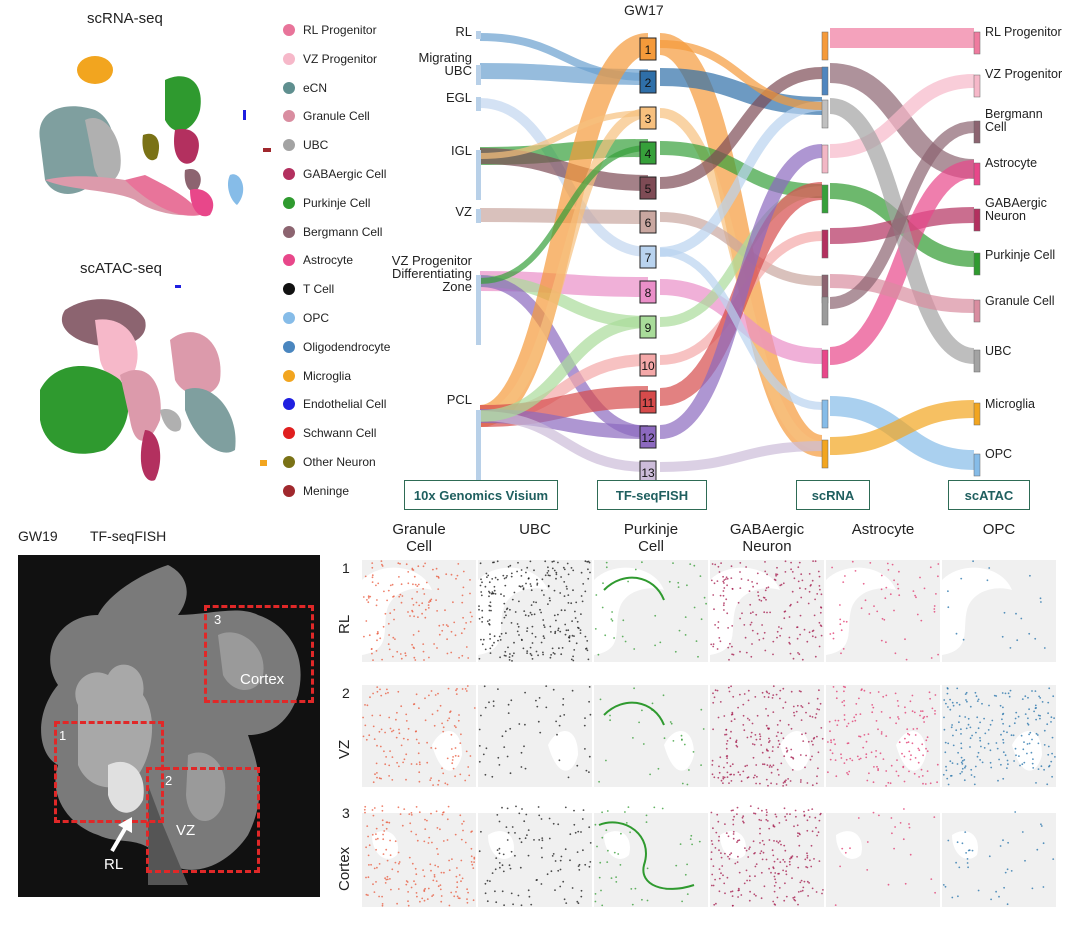 This screenshot has height=929, width=1091. Describe the element at coordinates (1011, 163) in the screenshot. I see `sankey-right-label: Astrocyte` at that location.